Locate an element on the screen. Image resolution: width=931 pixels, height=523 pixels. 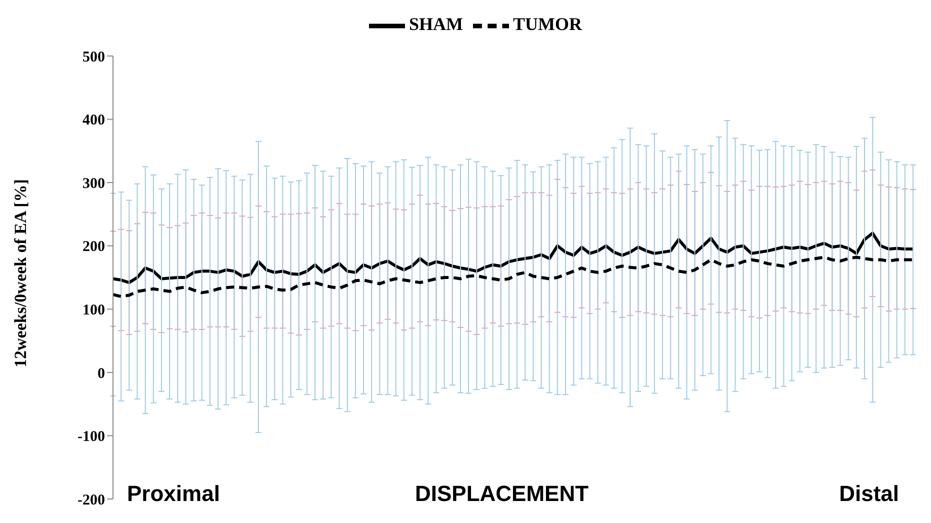
annotation: Distal is located at coordinates (869, 494).